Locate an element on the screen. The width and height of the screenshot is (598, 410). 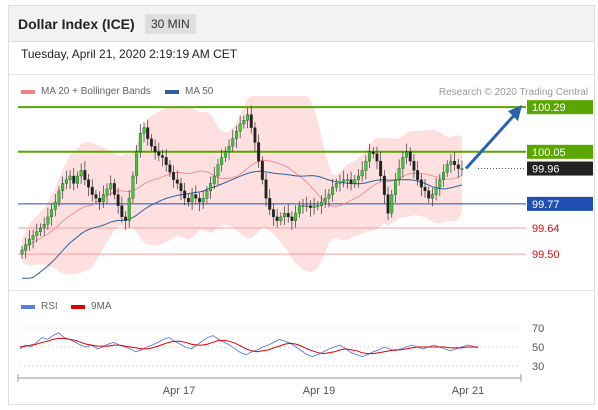
level-tag-99.96: 99.96 is located at coordinates (546, 170).